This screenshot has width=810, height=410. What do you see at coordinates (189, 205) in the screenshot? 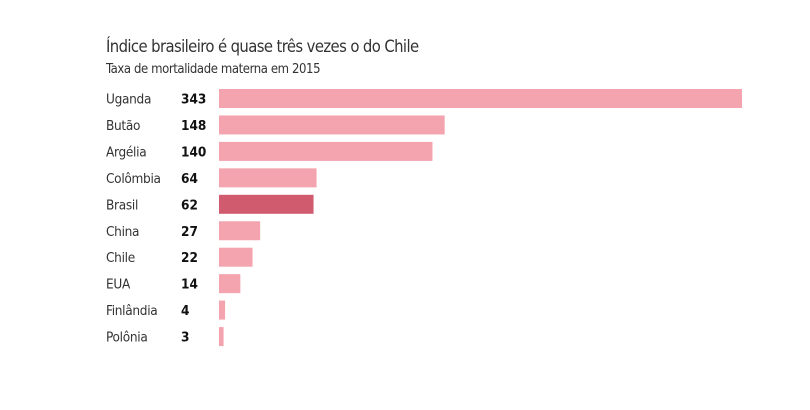
I see `value-label: 62` at bounding box center [189, 205].